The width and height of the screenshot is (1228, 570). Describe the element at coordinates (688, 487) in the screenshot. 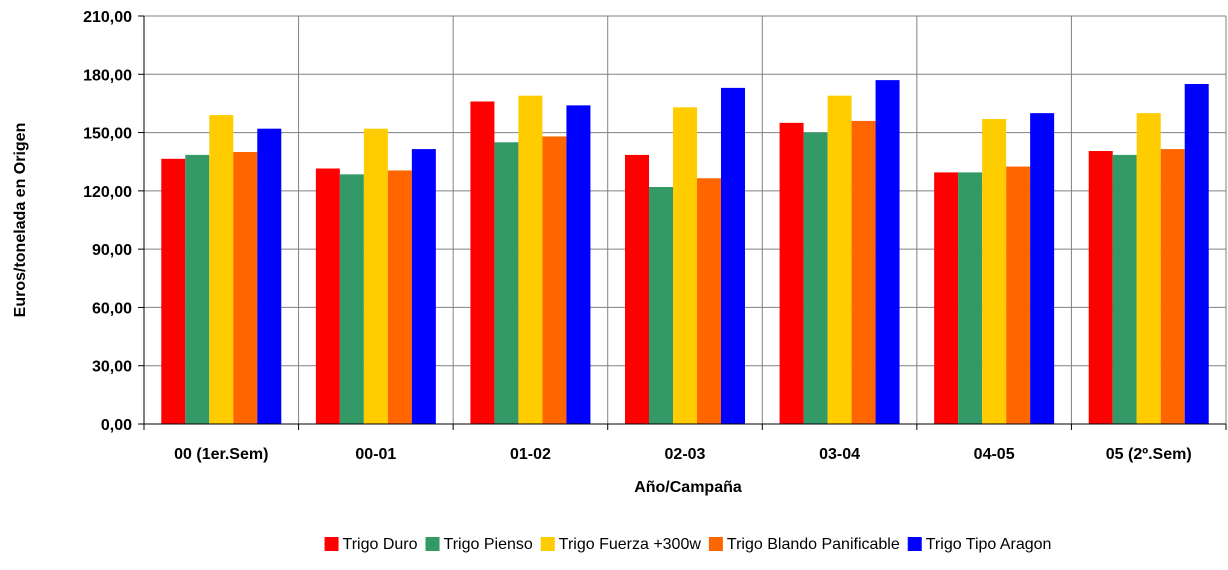

I see `x-axis-title: Año/Campaña` at that location.